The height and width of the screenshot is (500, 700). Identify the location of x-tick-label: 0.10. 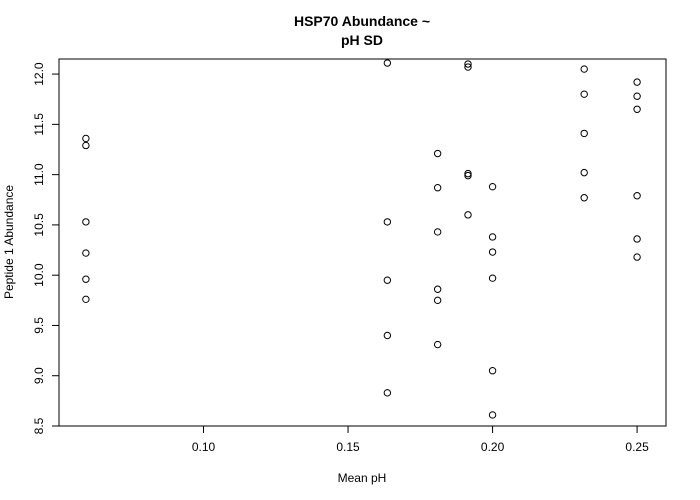
(204, 447).